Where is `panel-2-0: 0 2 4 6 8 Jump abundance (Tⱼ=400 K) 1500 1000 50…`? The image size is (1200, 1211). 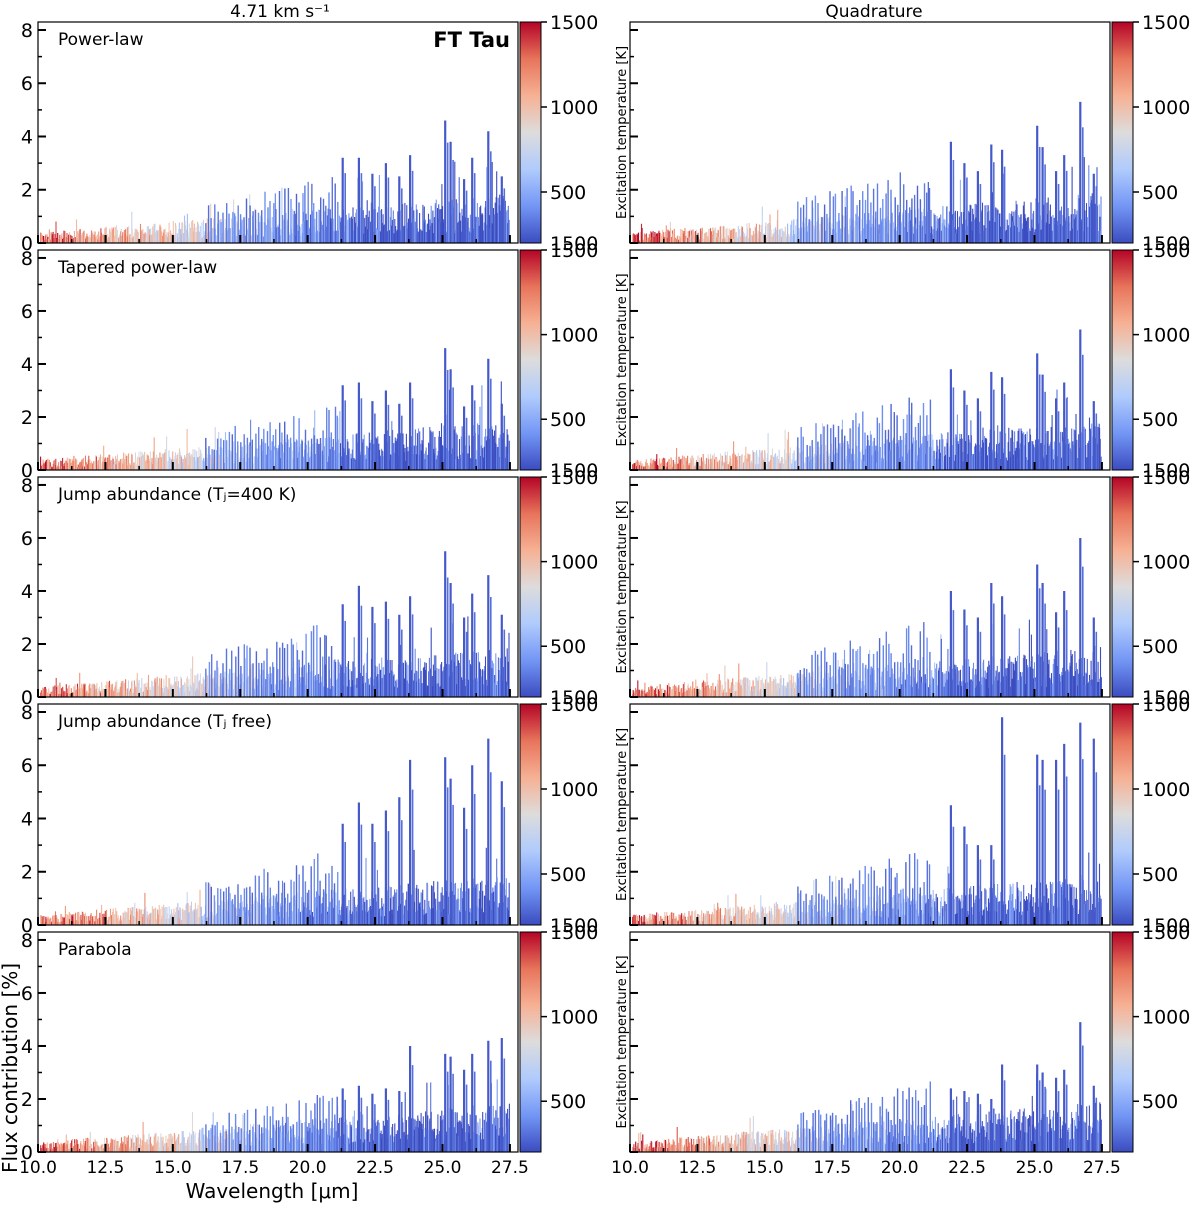
panel-2-0: 0 2 4 6 8 Jump abundance (Tⱼ=400 K) 1500 1000 50… is located at coordinates (325, 588).